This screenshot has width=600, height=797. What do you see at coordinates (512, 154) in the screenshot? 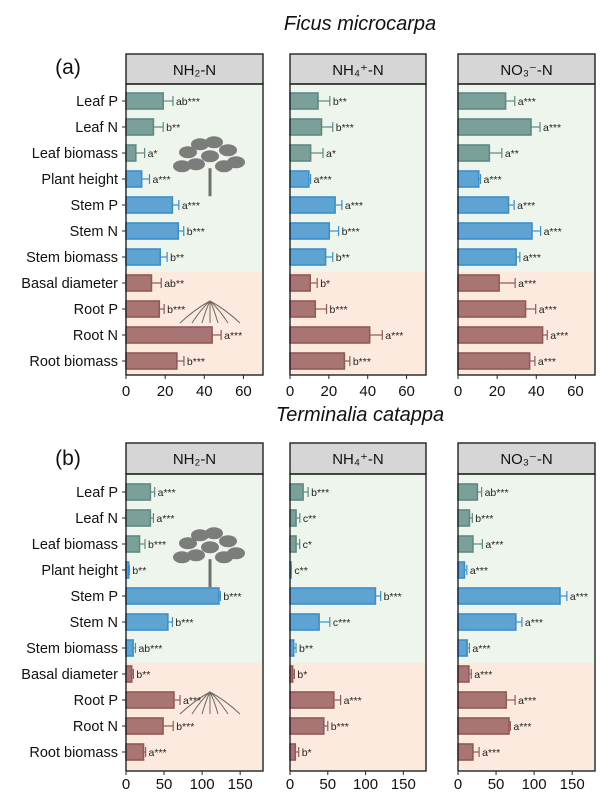
I see `significance-label: a**` at bounding box center [512, 154].